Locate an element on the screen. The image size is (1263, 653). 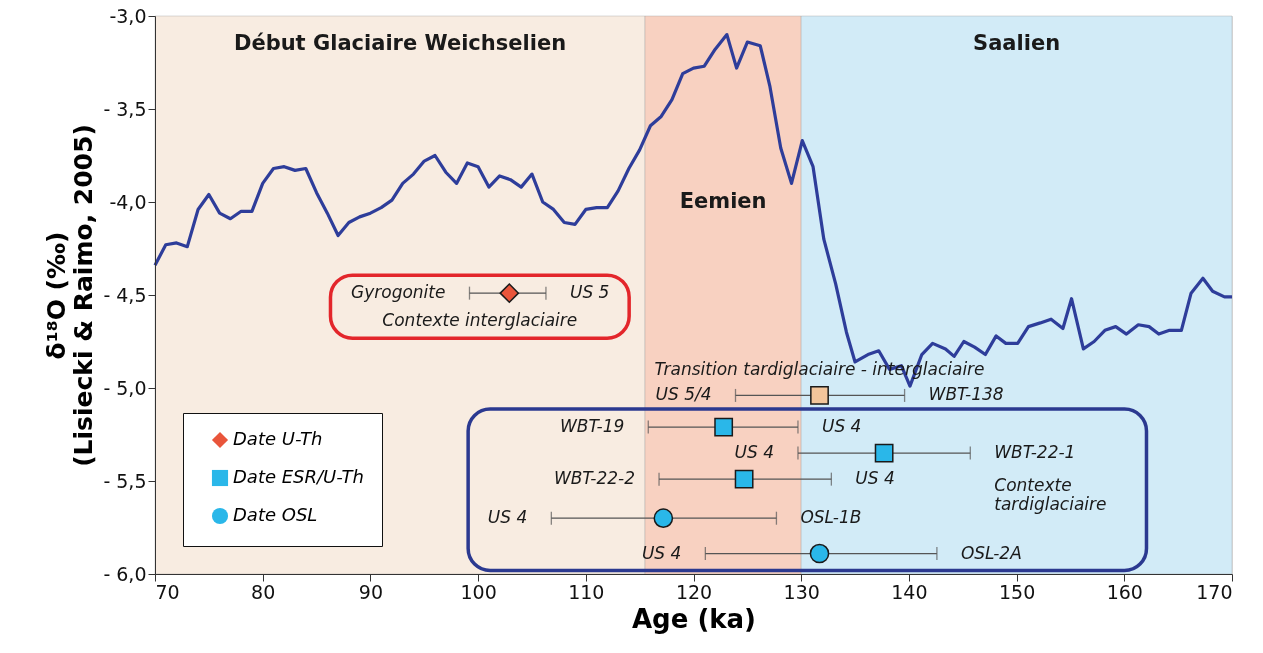
y-tick-label: -3,0 is located at coordinates (128, 15).